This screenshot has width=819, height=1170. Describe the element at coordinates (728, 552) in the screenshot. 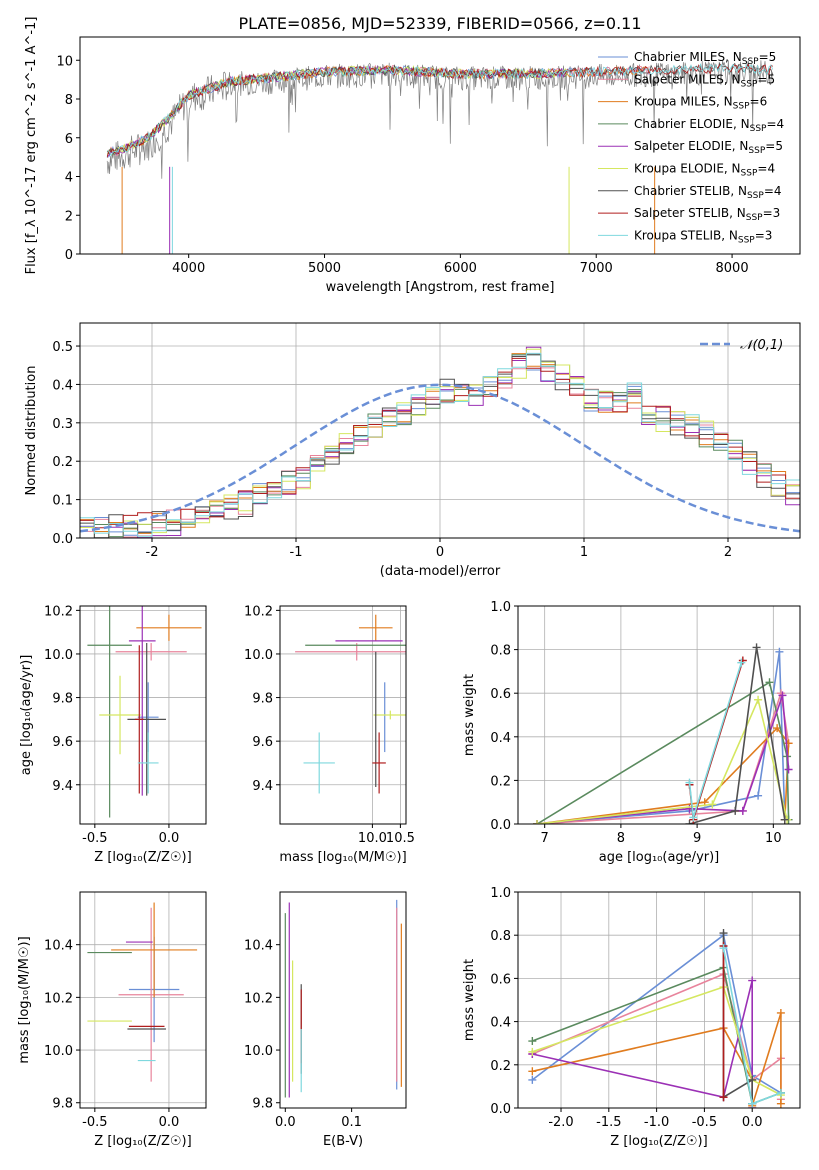

I see `x-tick-label: 2` at that location.